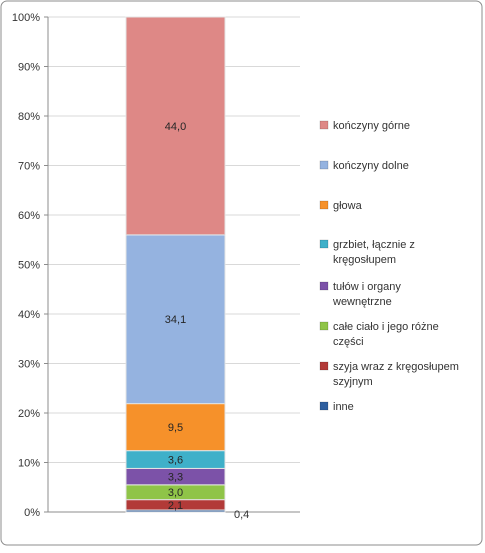  I want to click on y-tick-label: 50%, so click(29, 266).